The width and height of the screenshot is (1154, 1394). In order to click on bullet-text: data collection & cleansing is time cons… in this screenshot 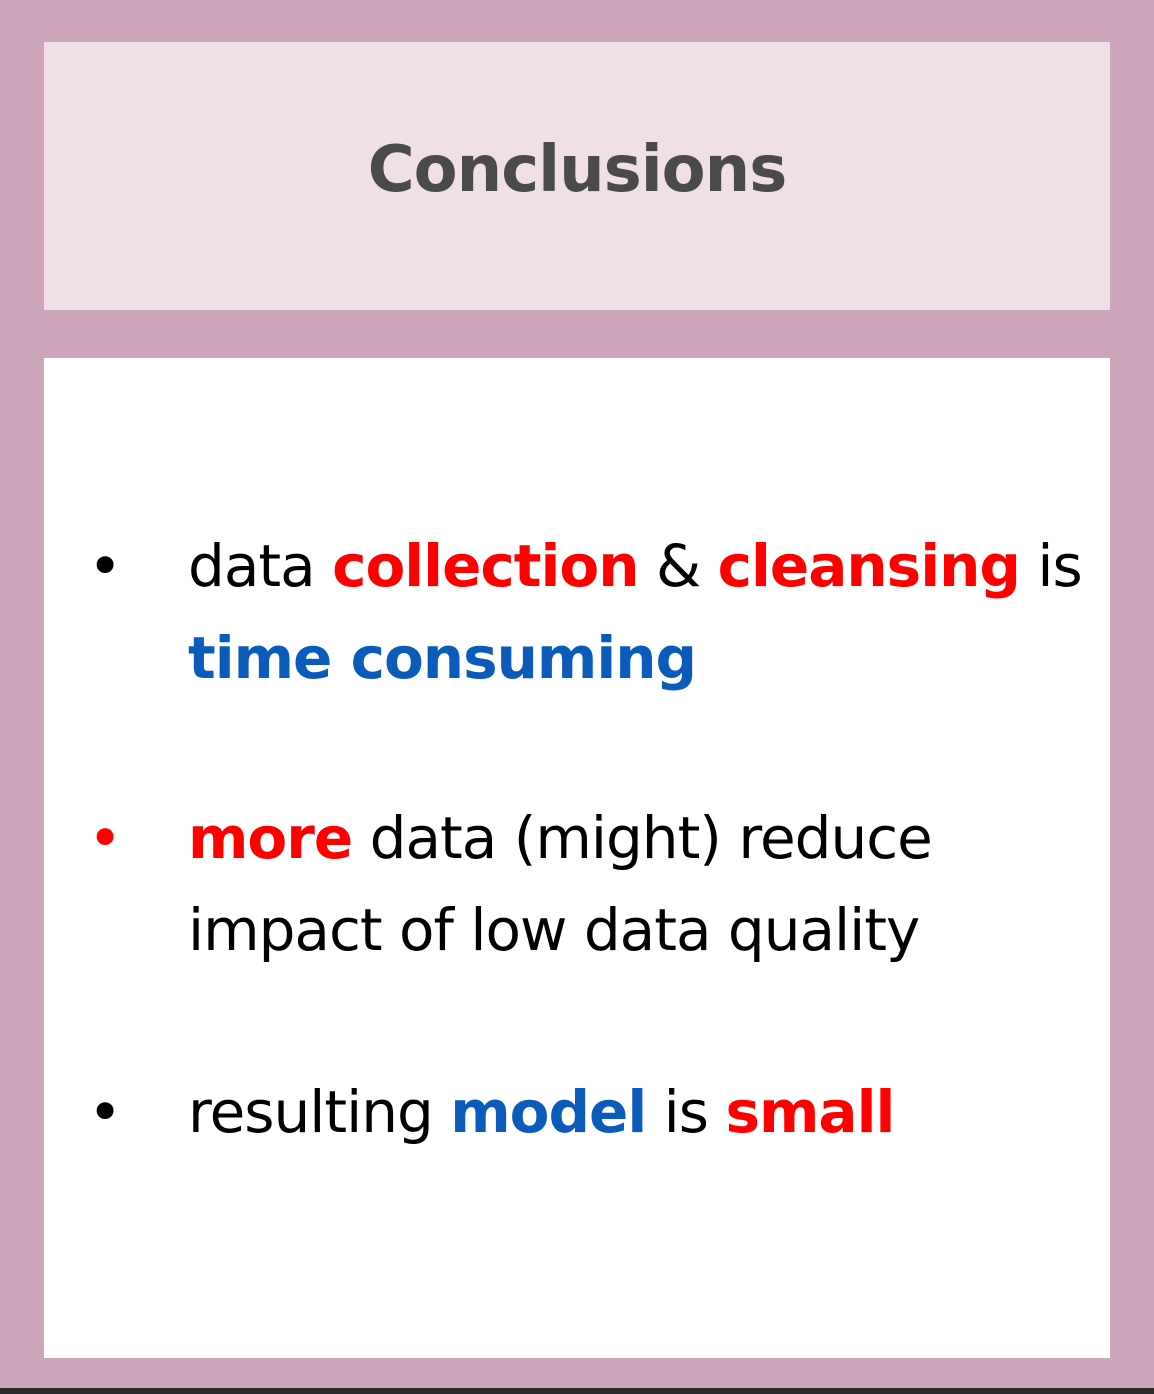, I will do `click(638, 612)`.